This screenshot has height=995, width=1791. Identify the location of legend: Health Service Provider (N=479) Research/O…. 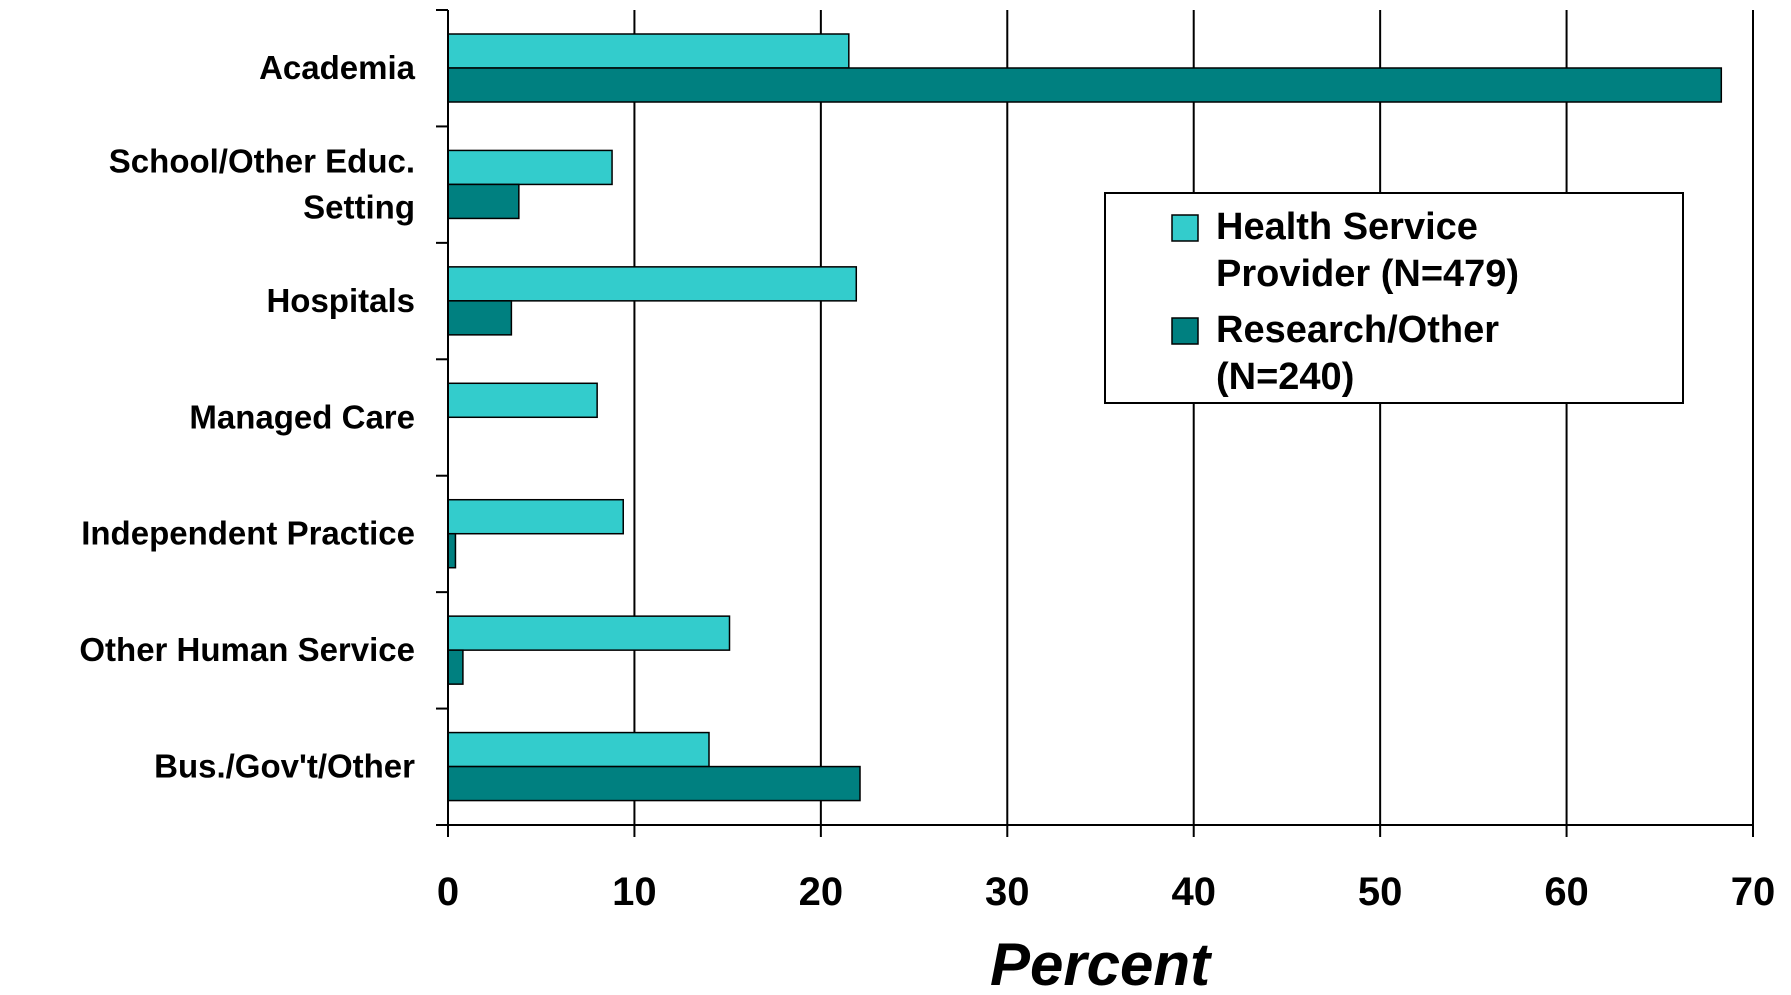
(1394, 298).